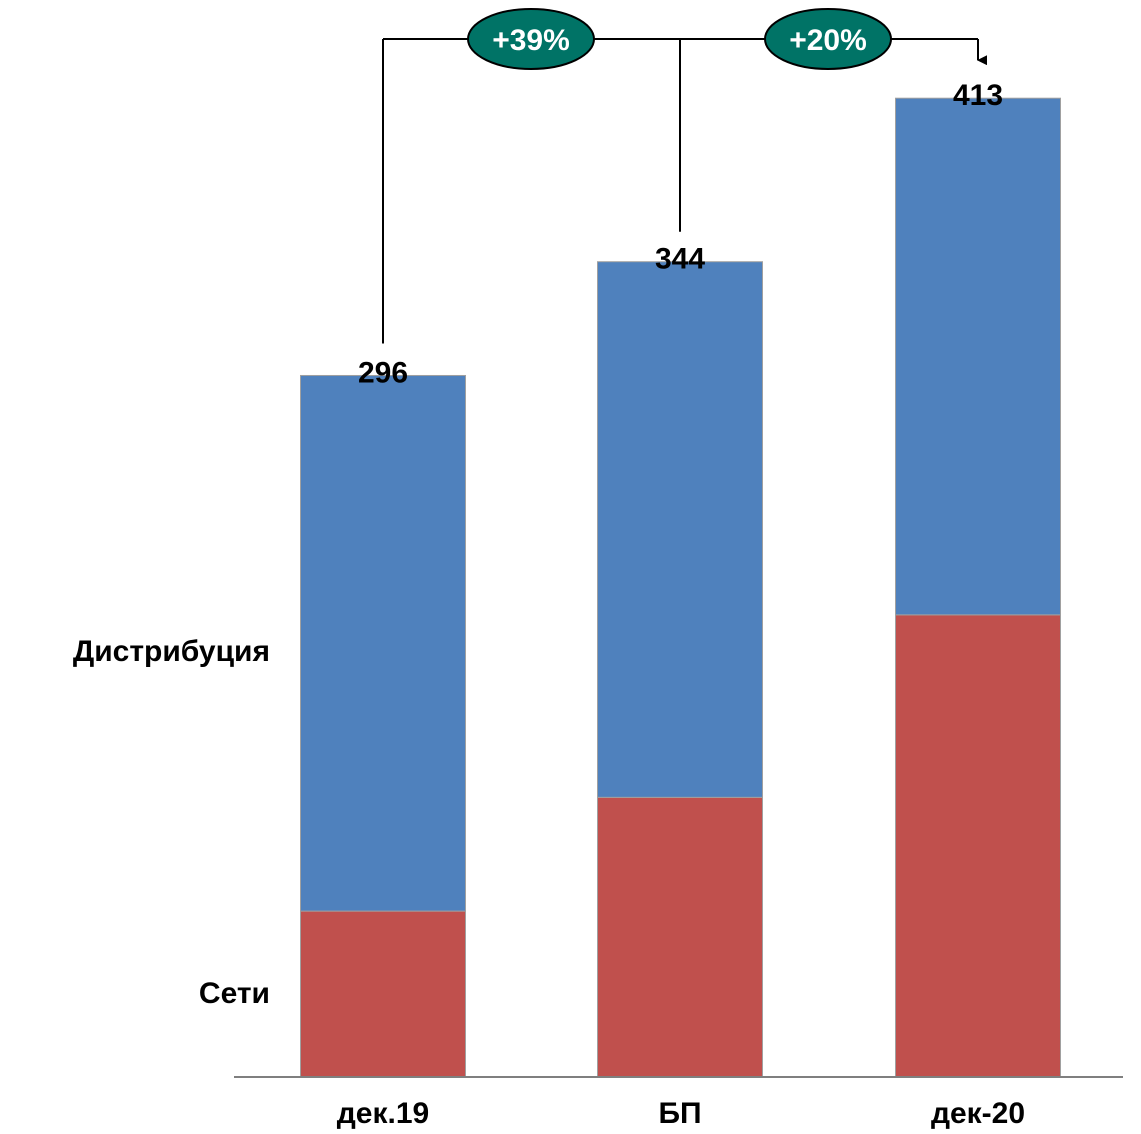  I want to click on total-label-0: 296, so click(383, 372).